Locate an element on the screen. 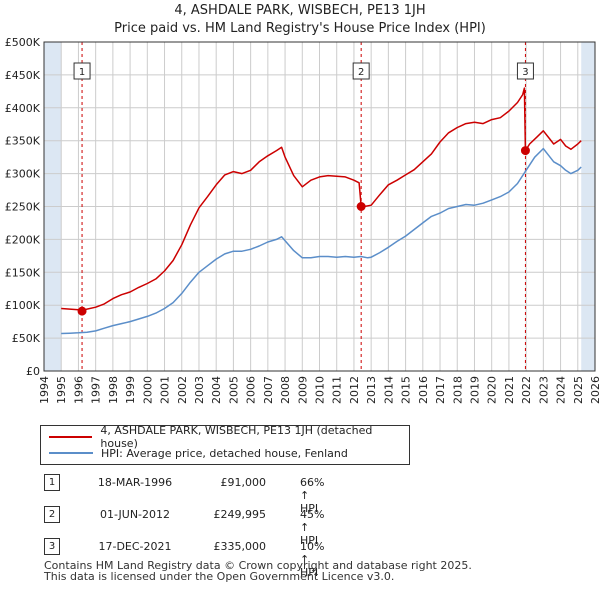  y-tick-label: £300K is located at coordinates (23, 174).